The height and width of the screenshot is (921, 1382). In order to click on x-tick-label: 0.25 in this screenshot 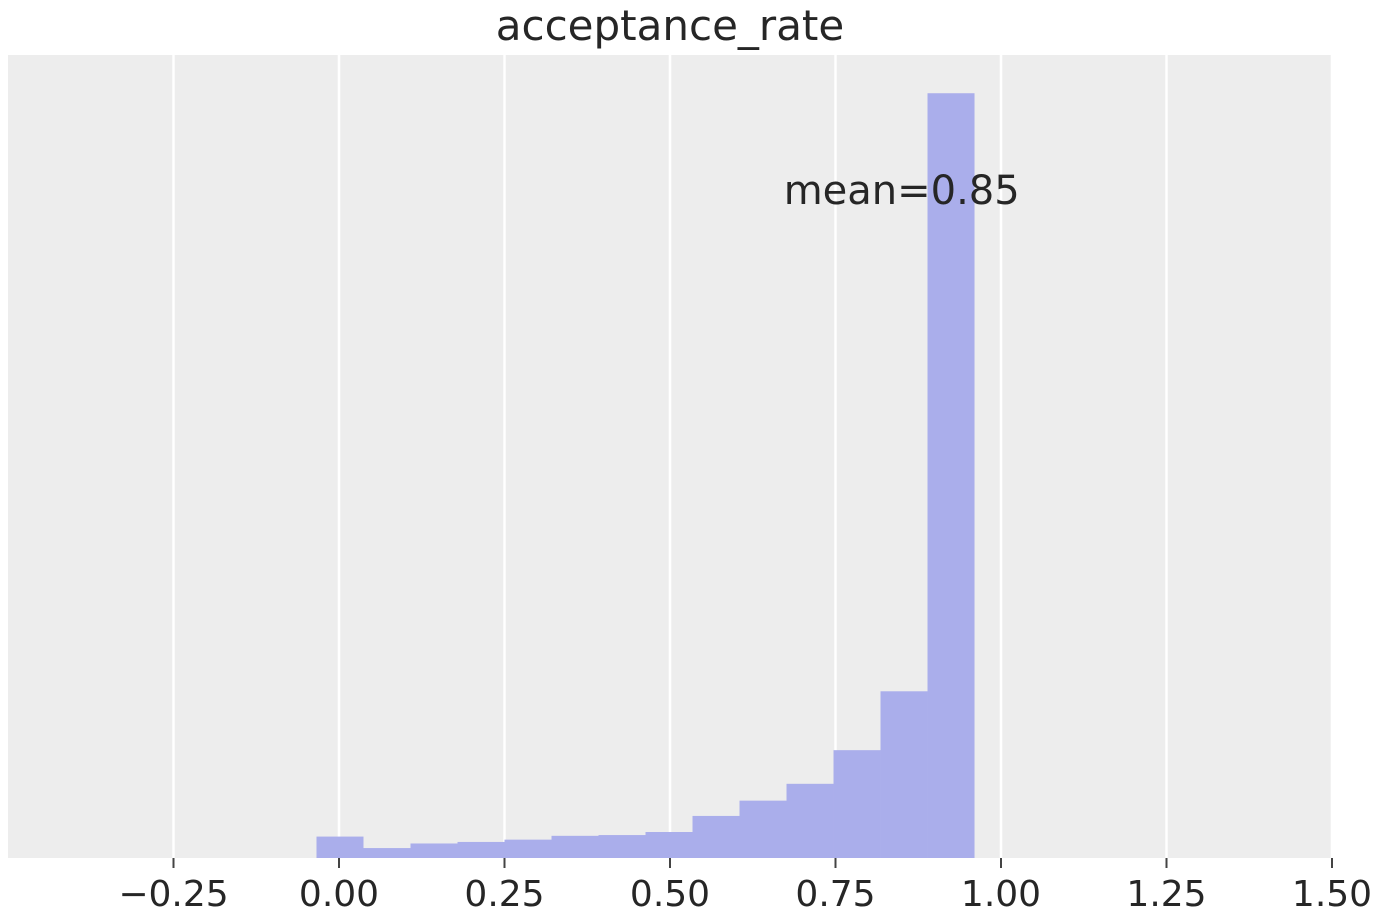, I will do `click(504, 894)`.